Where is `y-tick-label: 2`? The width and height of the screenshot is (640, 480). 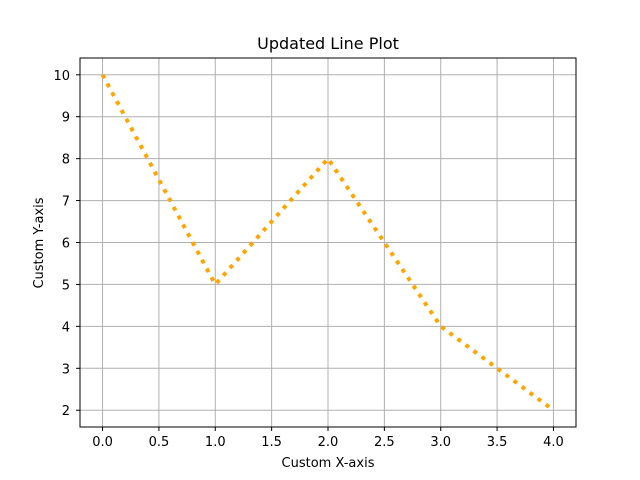
y-tick-label: 2 is located at coordinates (66, 411).